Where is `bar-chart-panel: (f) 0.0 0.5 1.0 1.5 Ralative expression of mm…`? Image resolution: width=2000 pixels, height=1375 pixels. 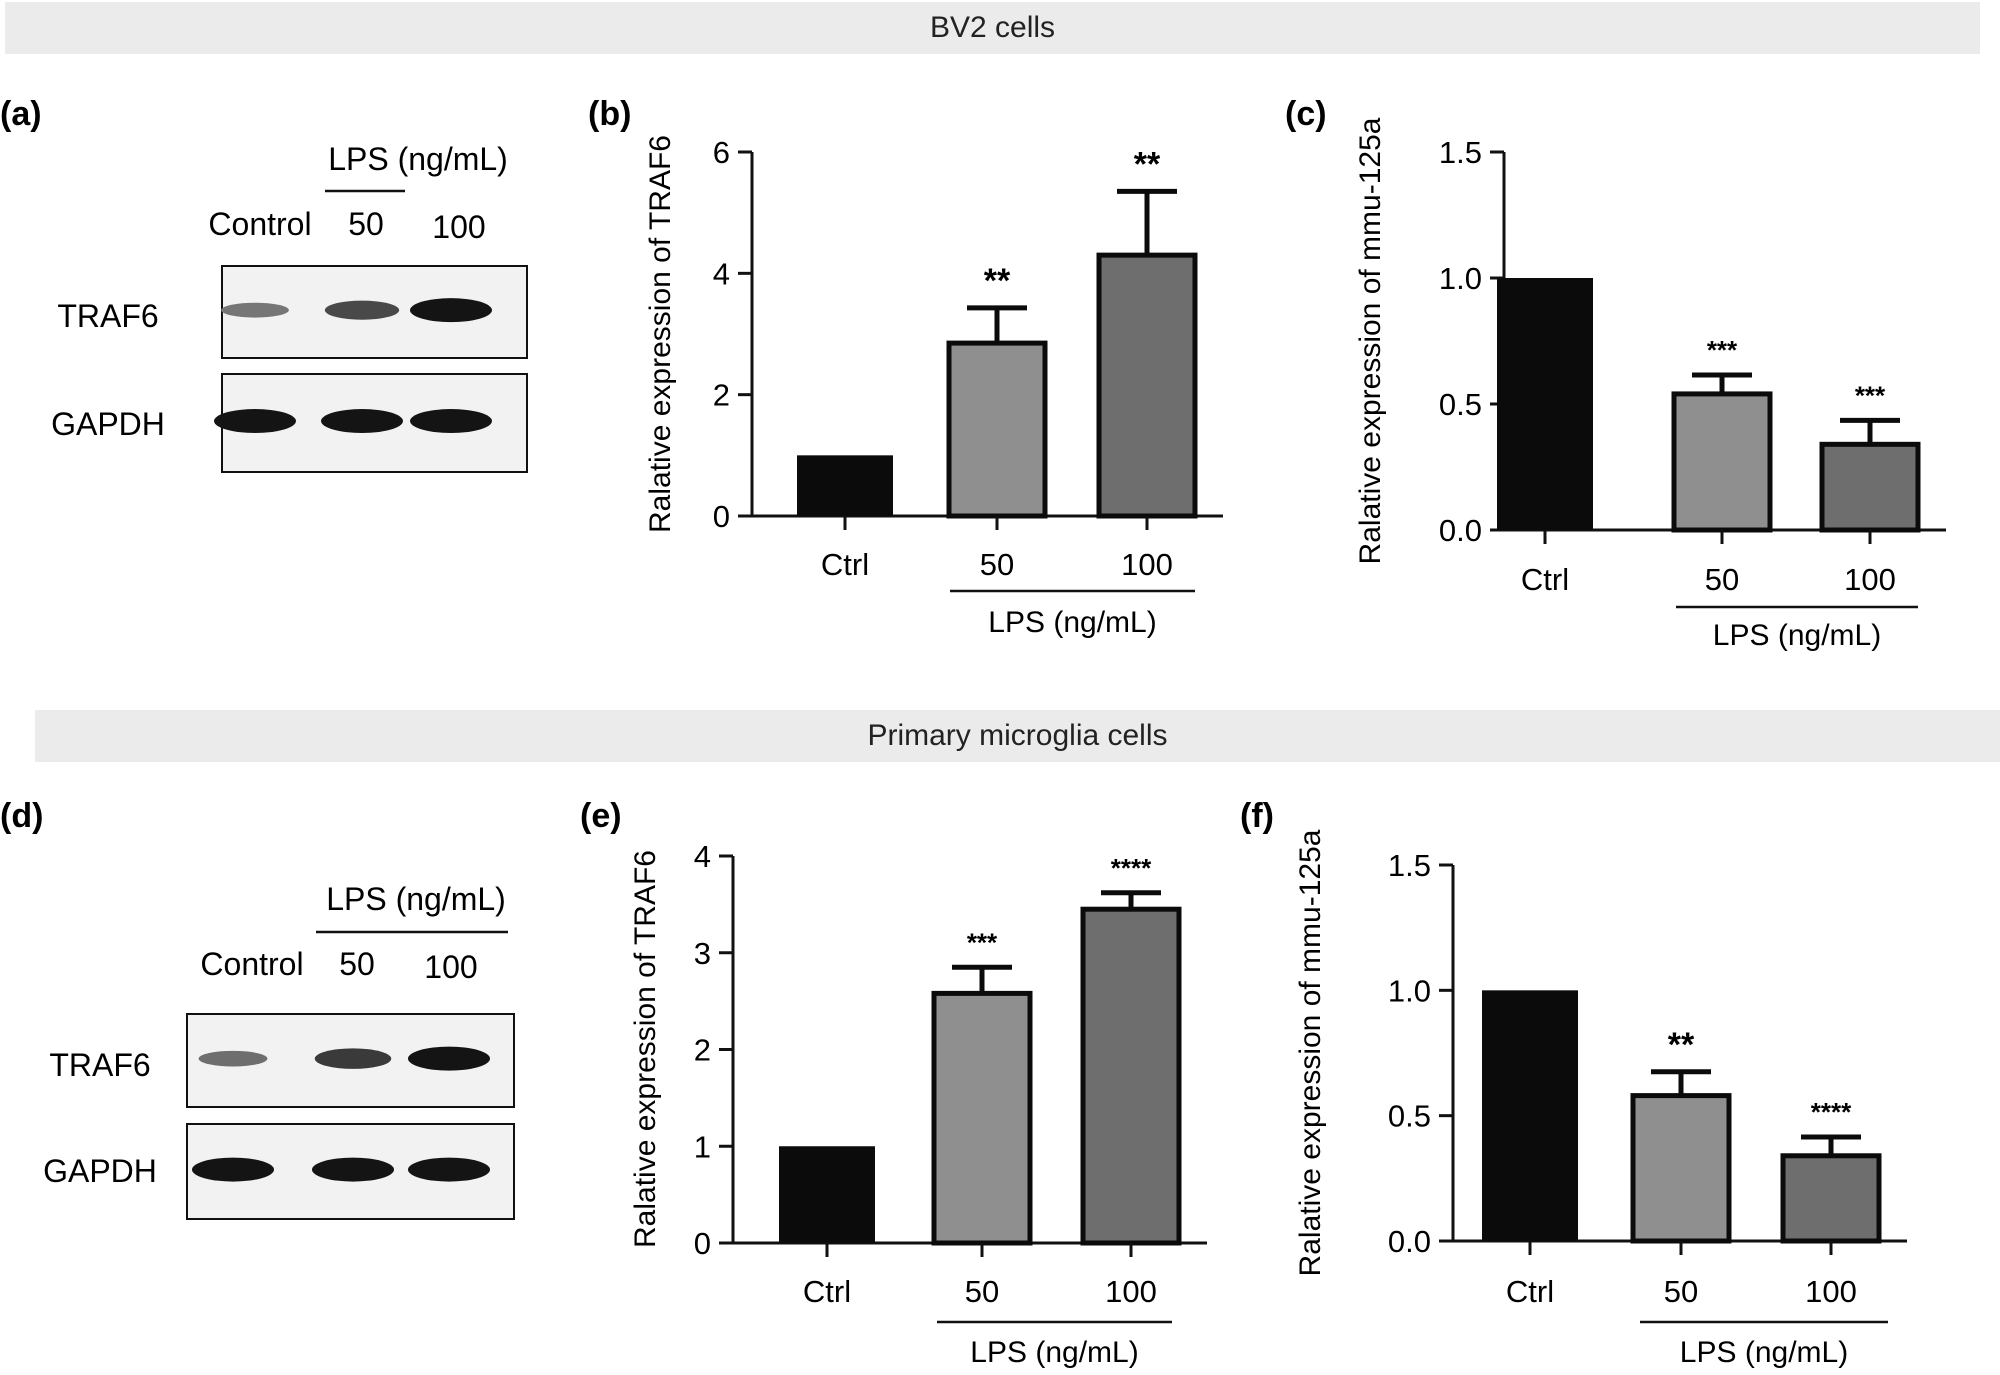 bar-chart-panel: (f) 0.0 0.5 1.0 1.5 Ralative expression of mm… is located at coordinates (1573, 1083).